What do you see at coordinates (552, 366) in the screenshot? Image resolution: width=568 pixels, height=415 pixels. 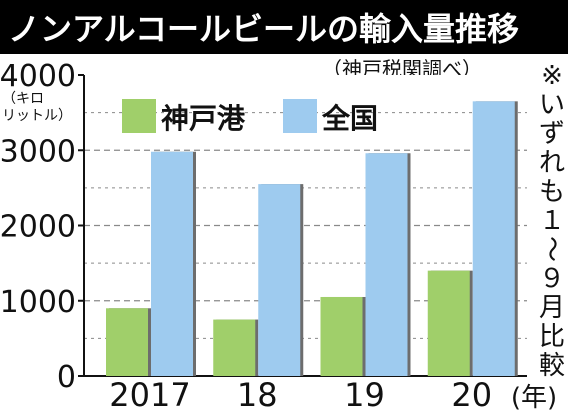 I see `note-char: 較` at bounding box center [552, 366].